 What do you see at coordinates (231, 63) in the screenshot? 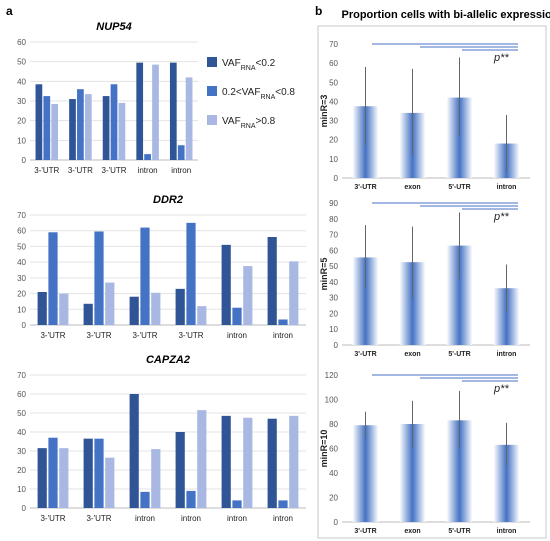
I see `legend-1-prefix: VAF` at bounding box center [231, 63].